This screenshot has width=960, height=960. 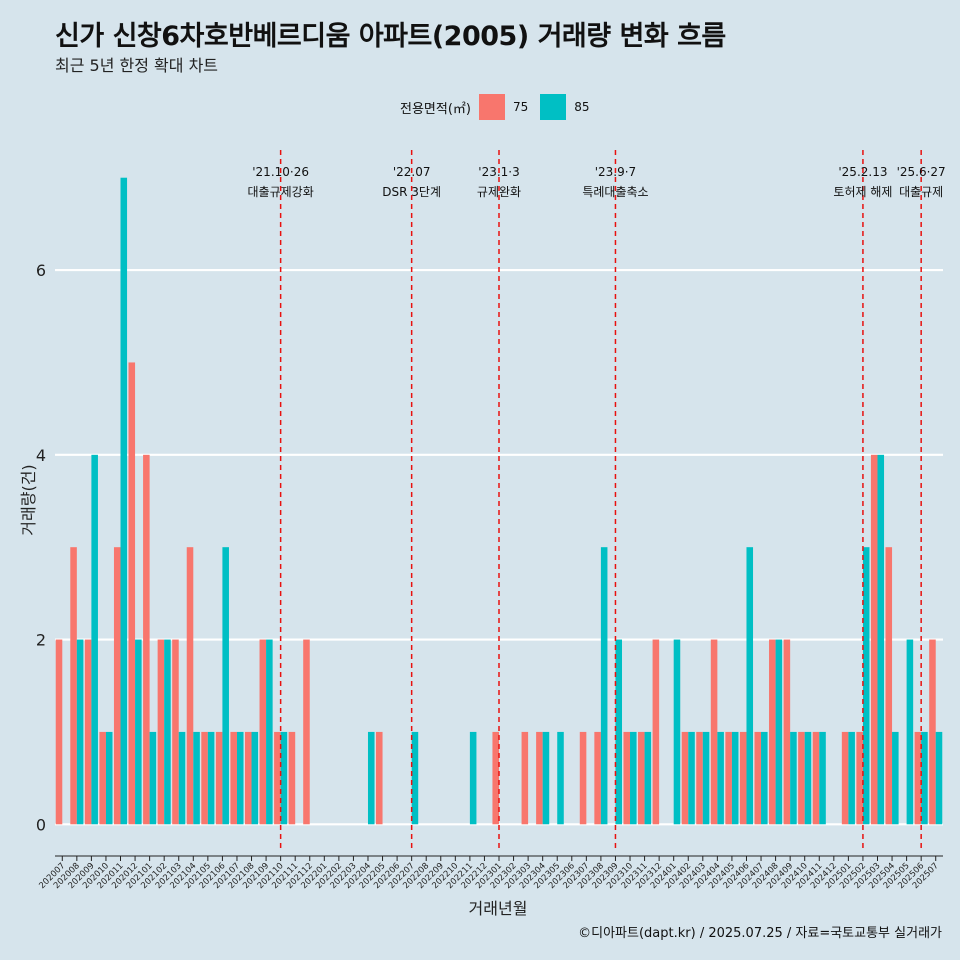 I want to click on y-axis: 0 2 4 6, so click(x=41, y=547).